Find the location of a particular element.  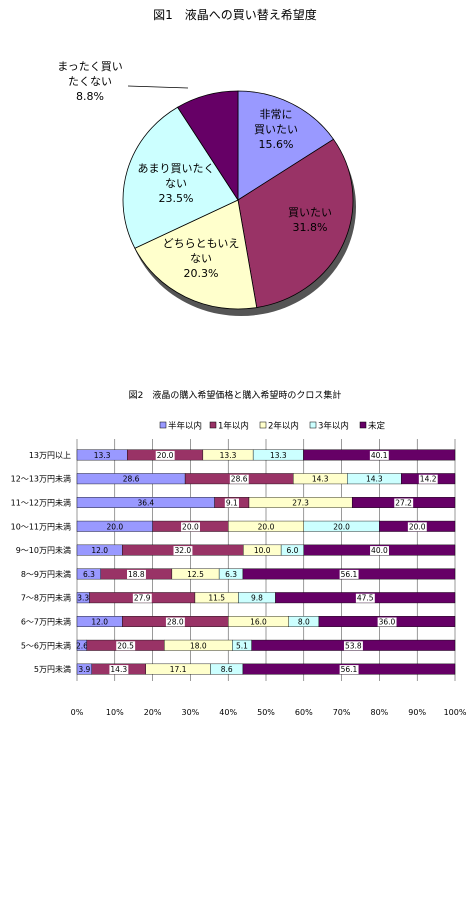

x-tick-label: 70% is located at coordinates (342, 712).